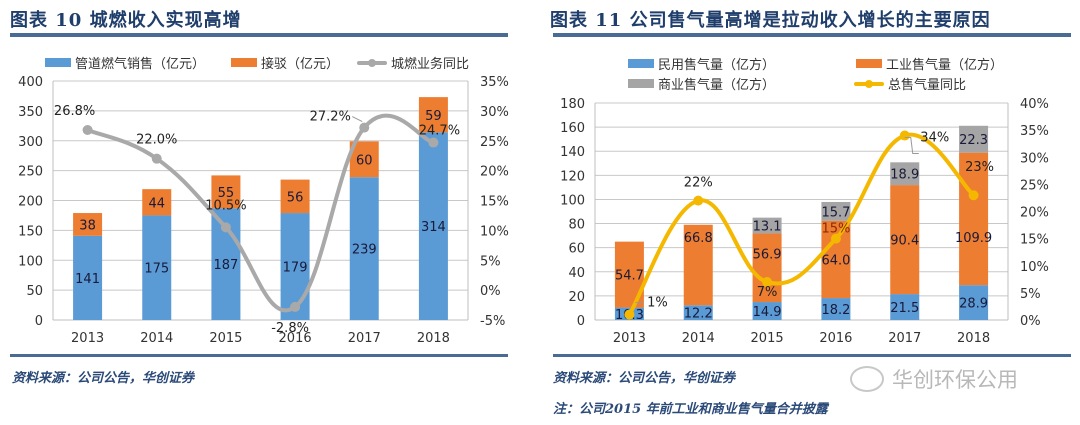 The image size is (1080, 425). Describe the element at coordinates (835, 260) in the screenshot. I see `bar-data-label: 64.0` at that location.